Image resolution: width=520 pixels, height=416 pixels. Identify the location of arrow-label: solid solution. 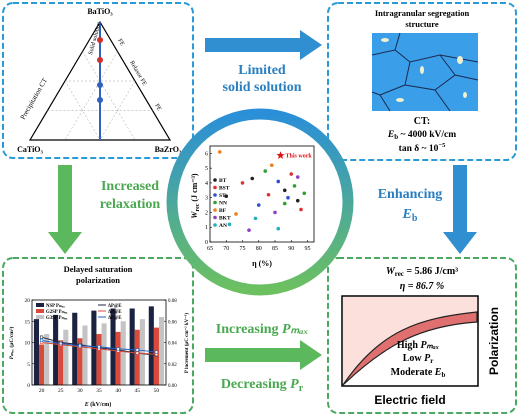
(262, 87).